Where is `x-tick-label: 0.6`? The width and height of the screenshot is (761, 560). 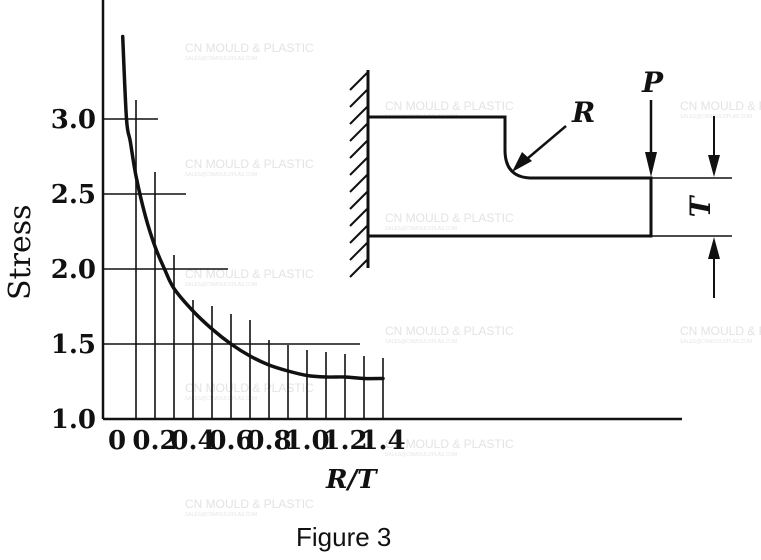 x-tick-label: 0.6 is located at coordinates (230, 441).